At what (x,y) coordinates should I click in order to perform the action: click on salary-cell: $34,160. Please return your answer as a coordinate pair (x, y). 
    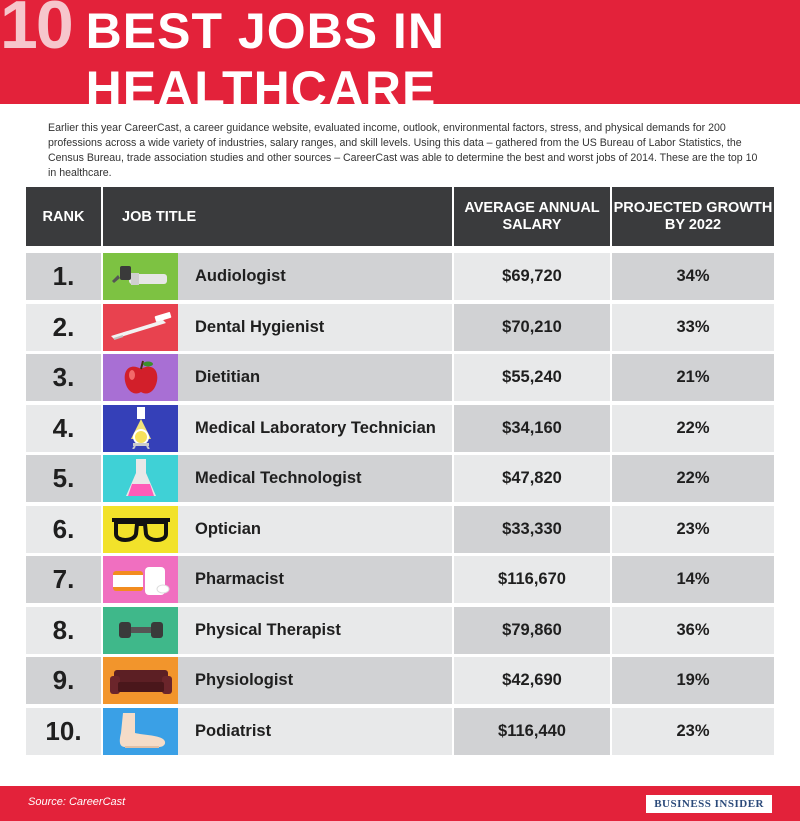
    Looking at the image, I should click on (532, 428).